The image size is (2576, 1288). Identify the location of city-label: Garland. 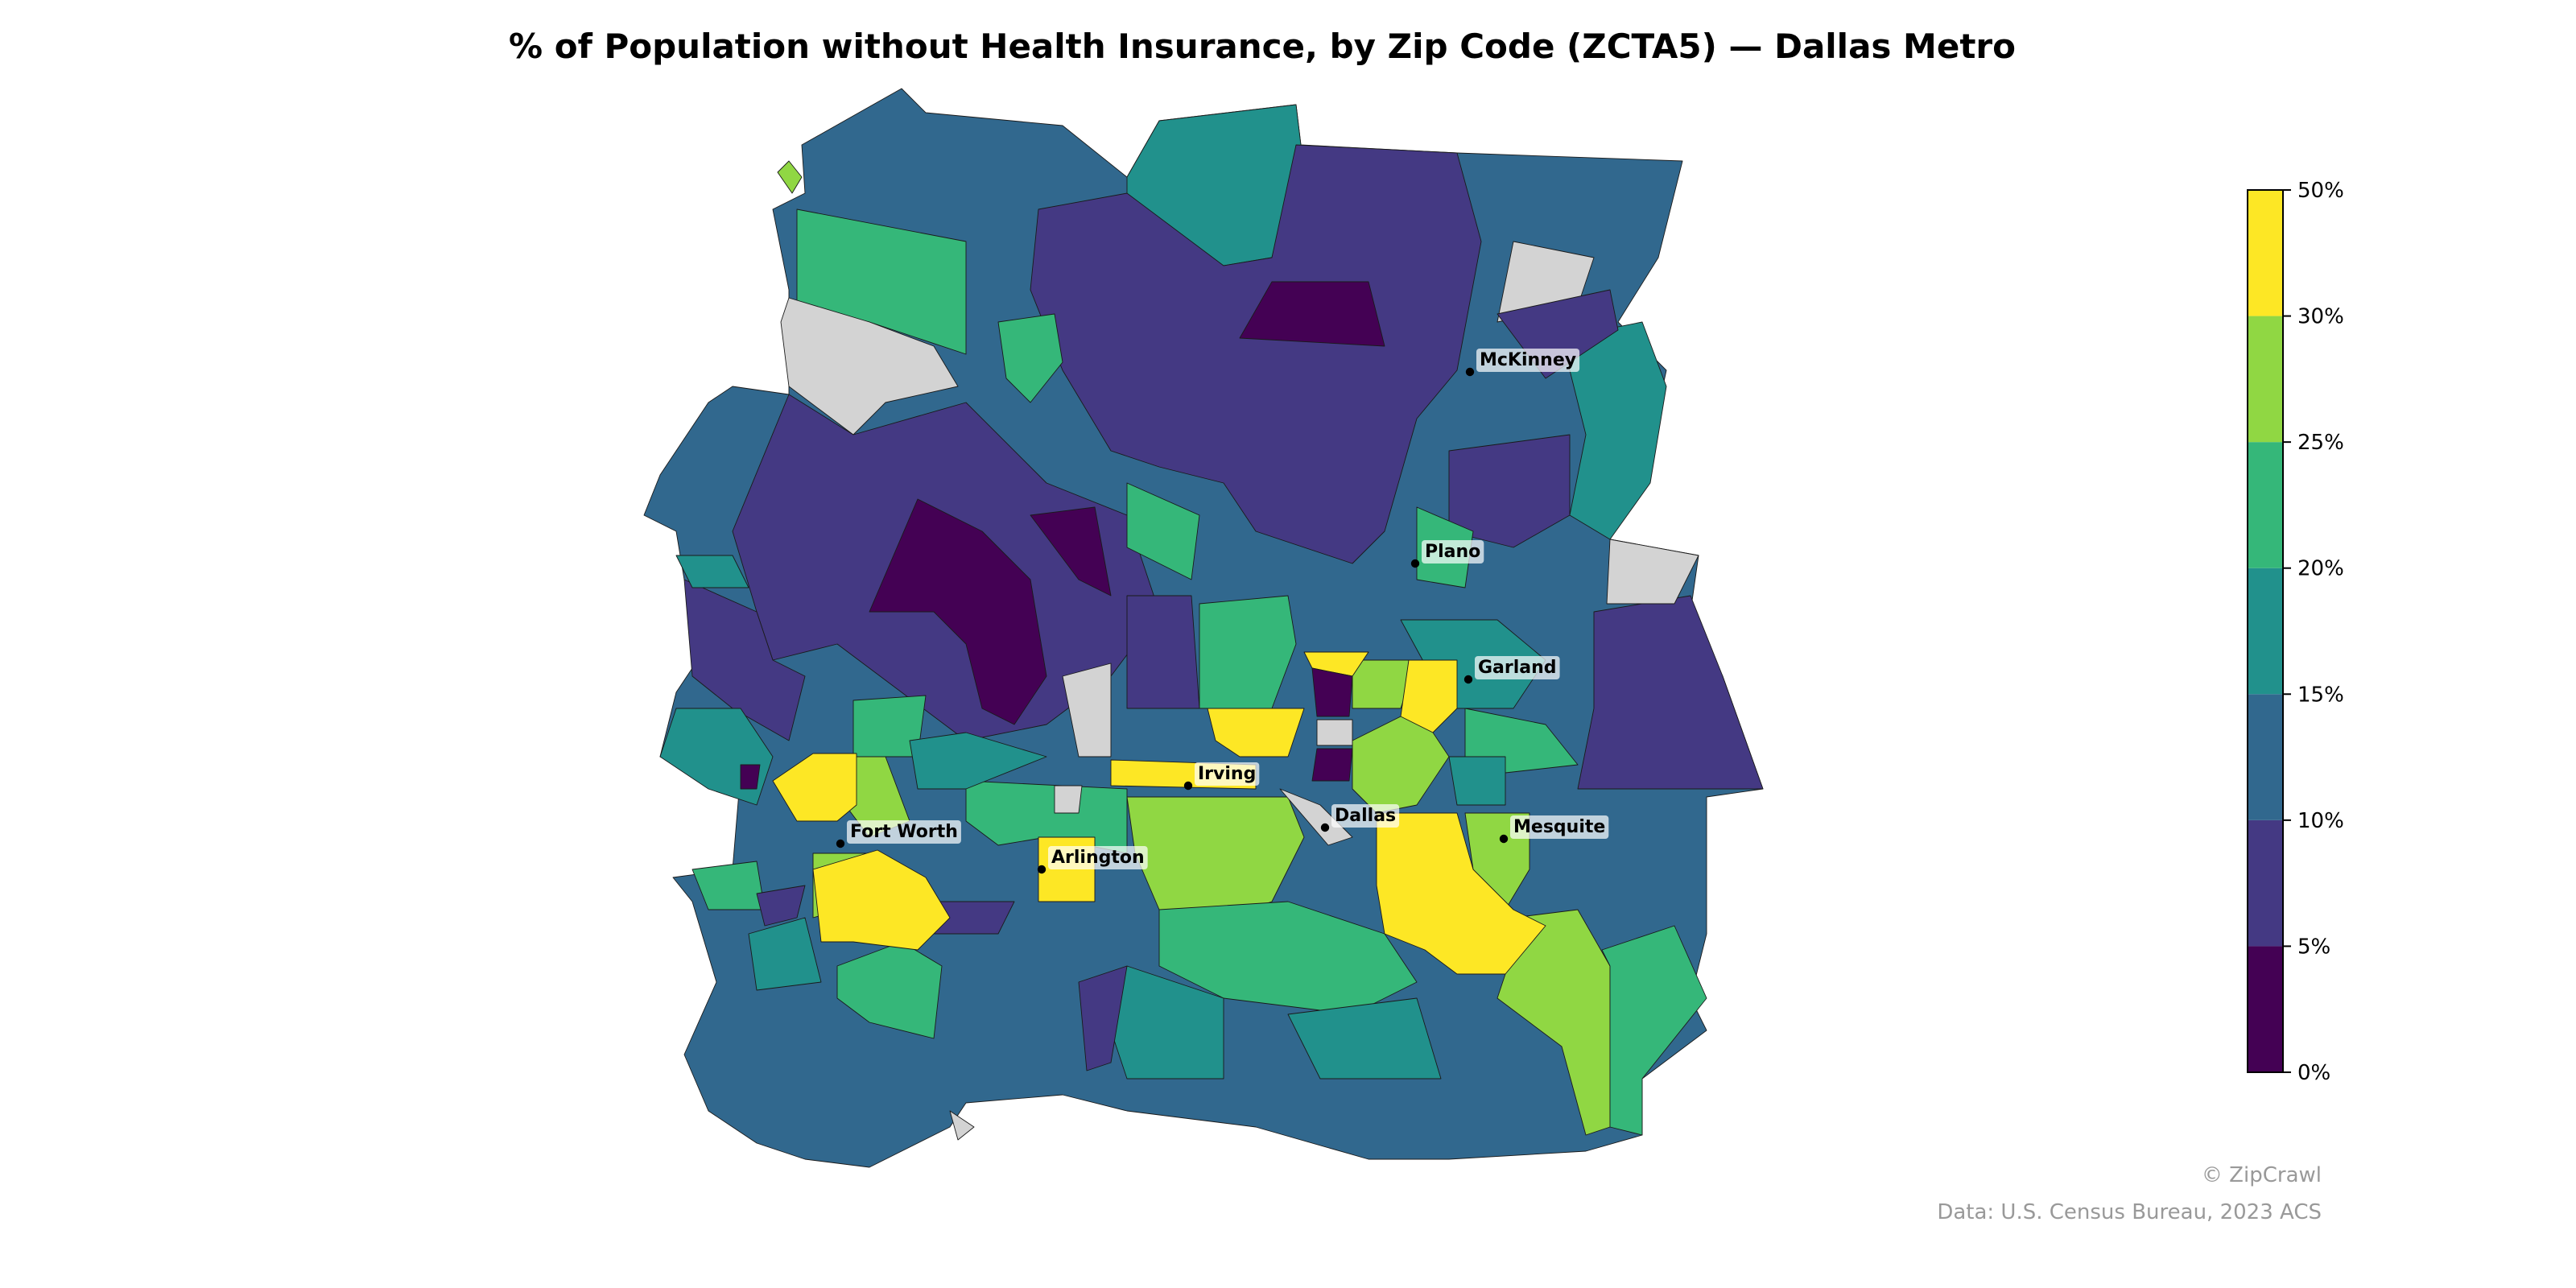
(1517, 668).